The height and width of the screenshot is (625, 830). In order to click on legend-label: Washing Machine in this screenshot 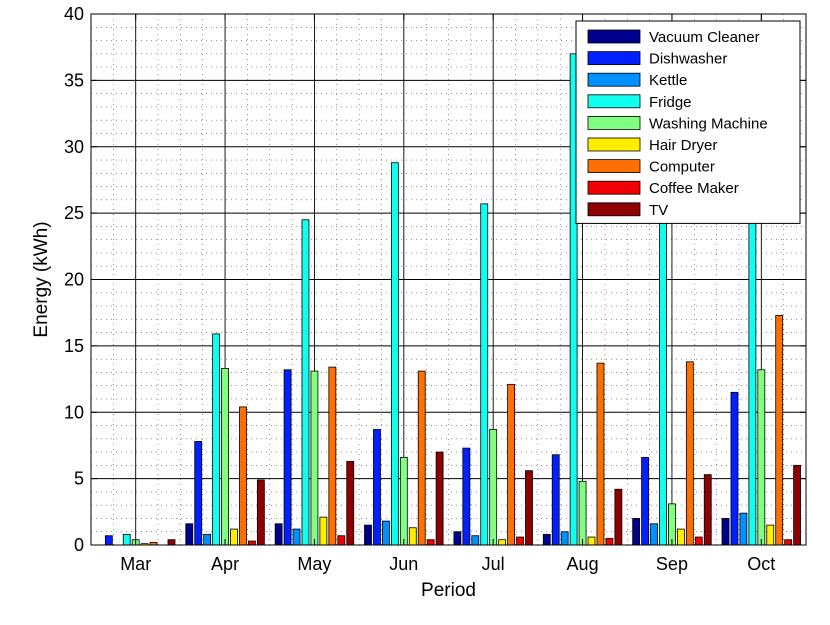, I will do `click(708, 123)`.